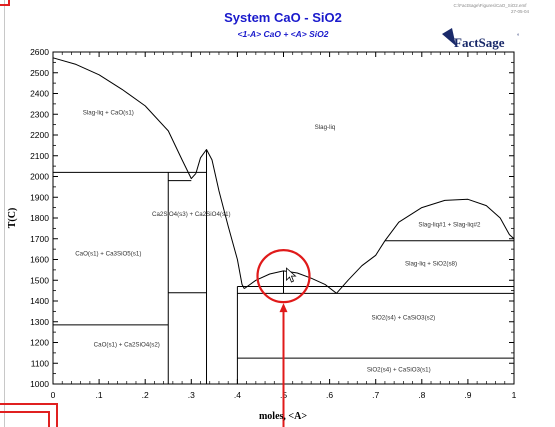  I want to click on series-line-liquidus-silica, so click(361, 267).